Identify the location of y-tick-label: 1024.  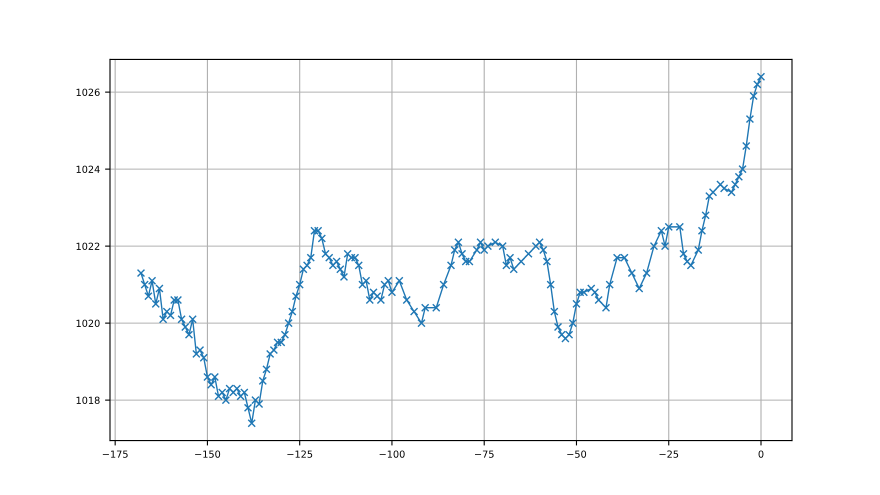
(88, 169).